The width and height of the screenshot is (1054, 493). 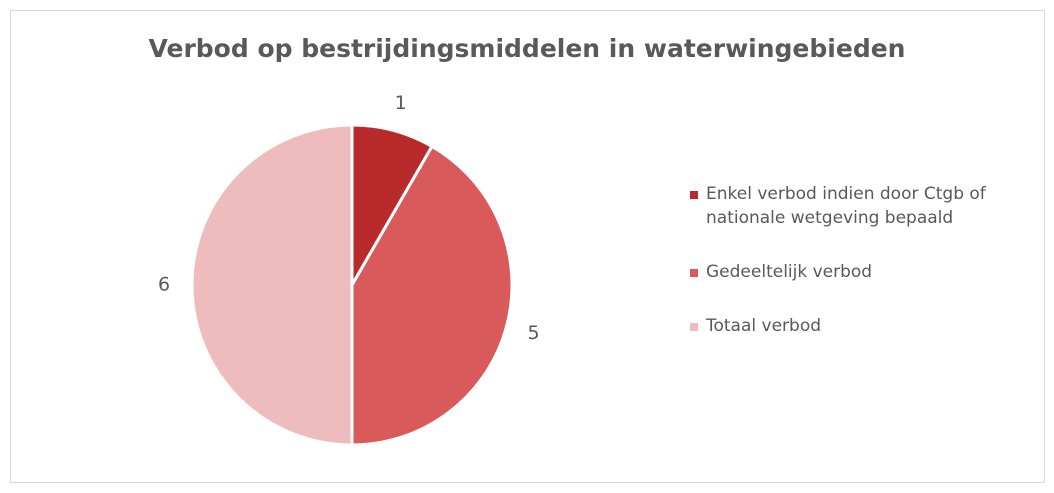 I want to click on data-label: 5, so click(x=534, y=333).